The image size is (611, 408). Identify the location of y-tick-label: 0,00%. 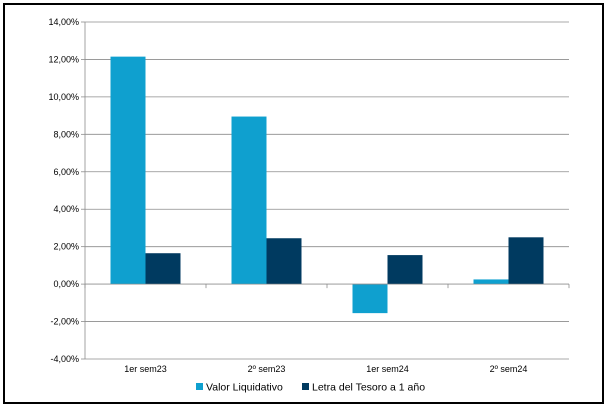
(66, 284).